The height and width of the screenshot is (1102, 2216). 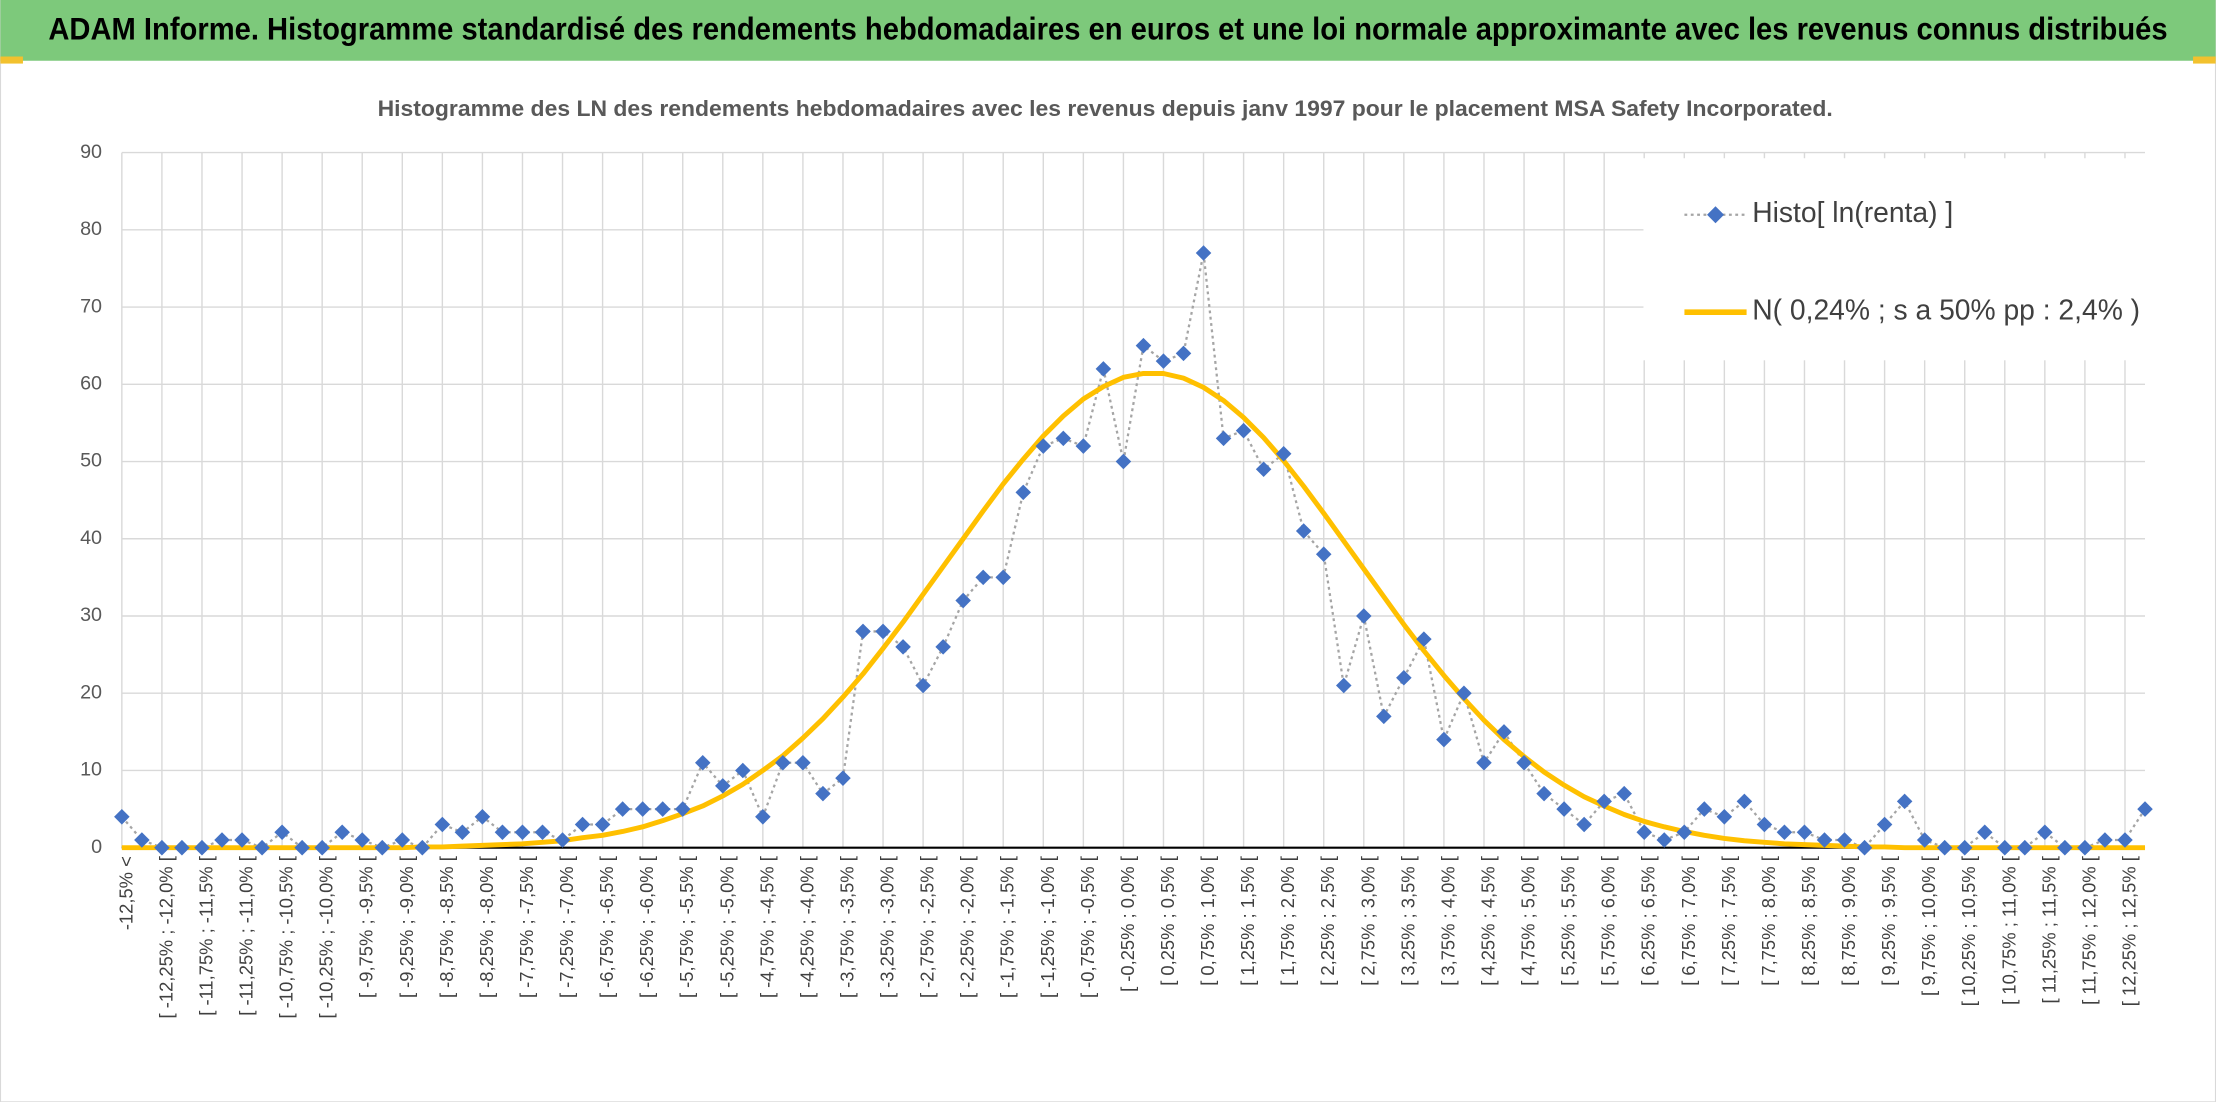 What do you see at coordinates (165, 937) in the screenshot?
I see `x-tick-label: [ -12,25% ; -12,0% [` at bounding box center [165, 937].